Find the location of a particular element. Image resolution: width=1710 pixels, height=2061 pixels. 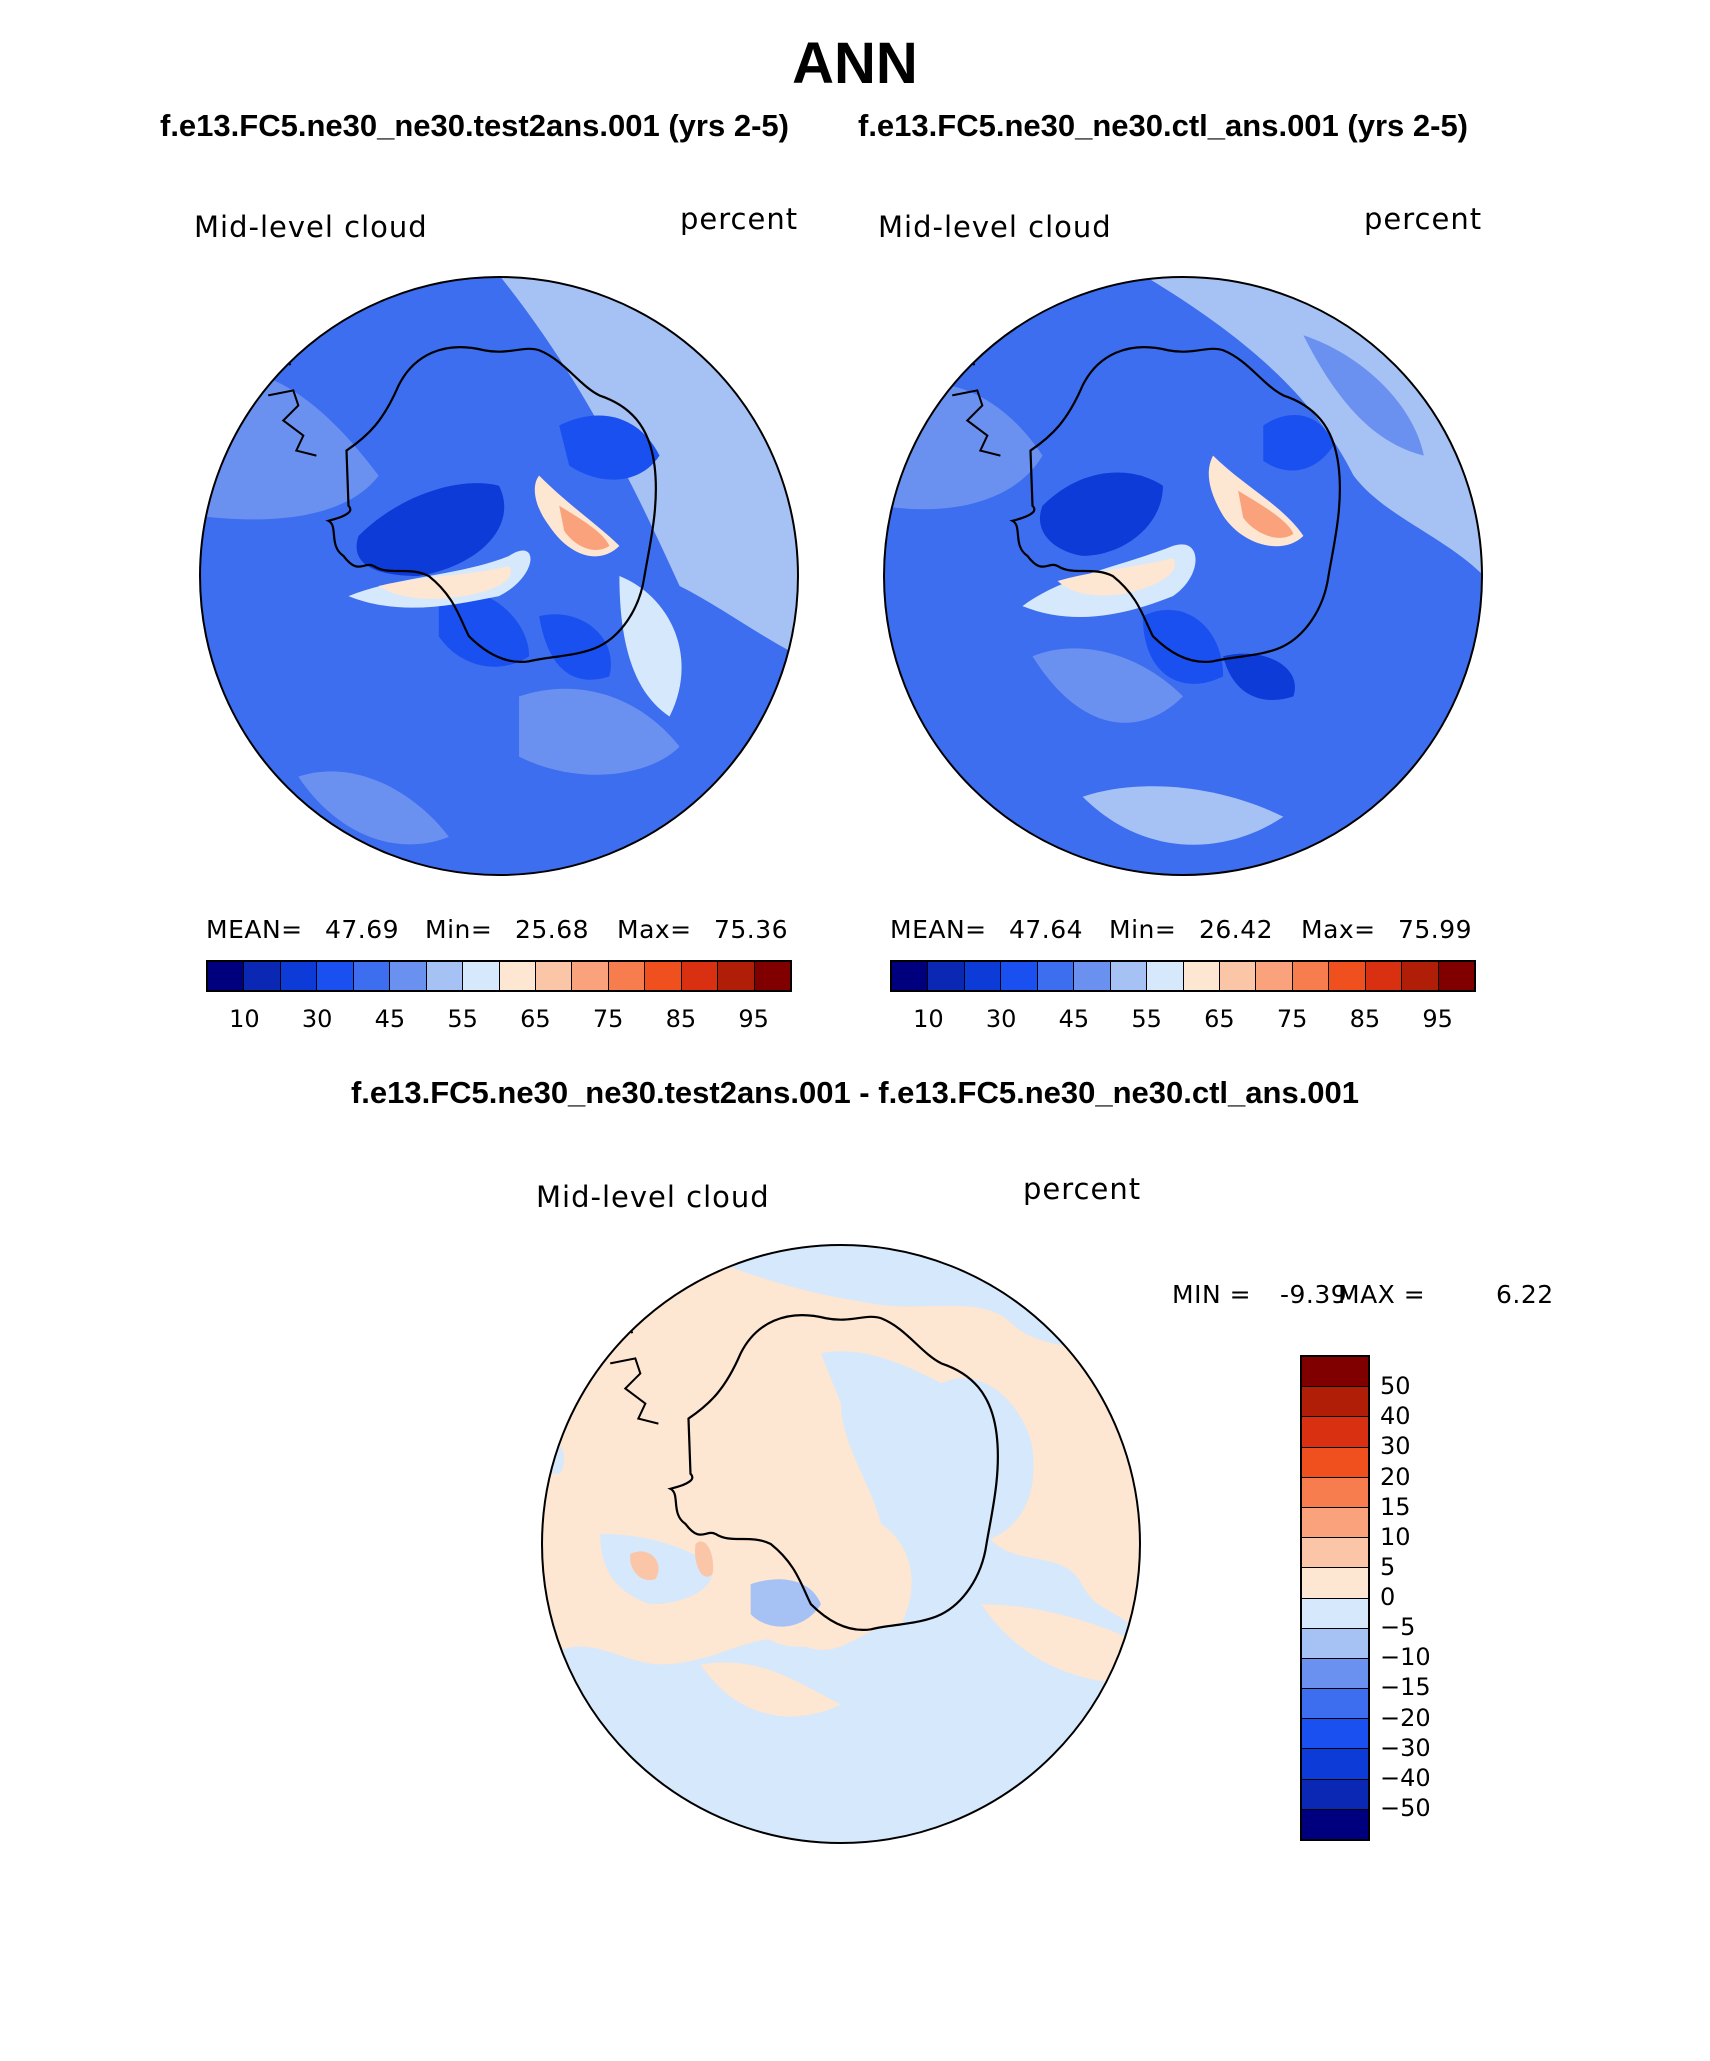

diff-min-value: -9.39 is located at coordinates (1314, 1294).